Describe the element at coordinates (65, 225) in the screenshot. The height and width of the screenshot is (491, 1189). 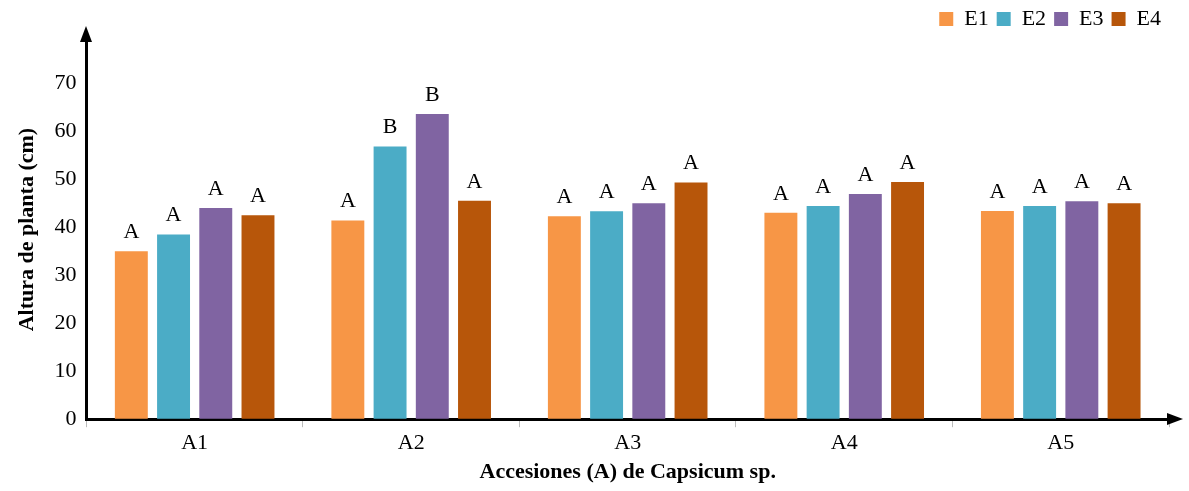
I see `y-tick-label: 40` at that location.